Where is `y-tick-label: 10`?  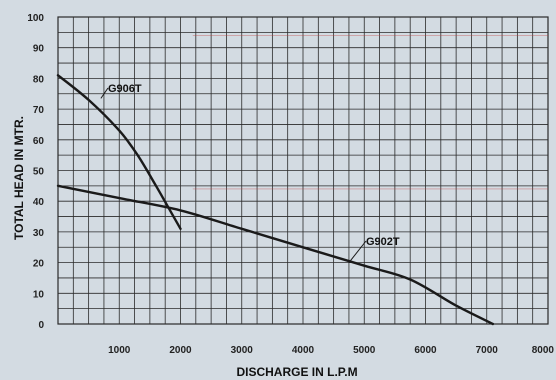
y-tick-label: 10 is located at coordinates (39, 294).